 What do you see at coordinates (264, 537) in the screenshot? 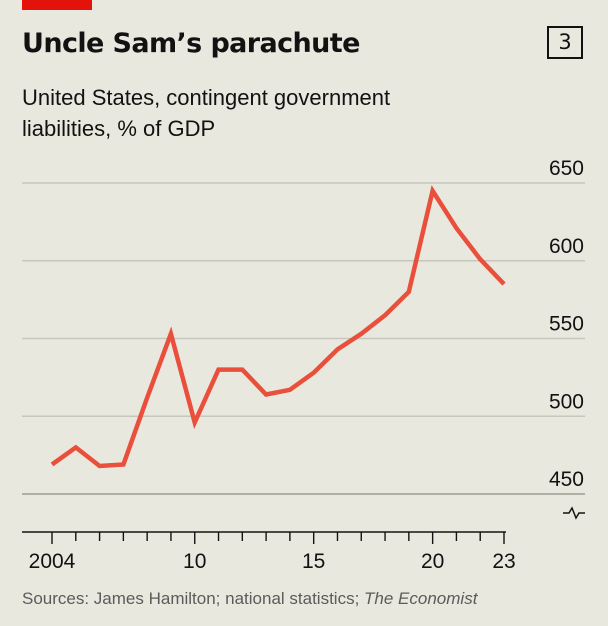
I see `x-axis` at bounding box center [264, 537].